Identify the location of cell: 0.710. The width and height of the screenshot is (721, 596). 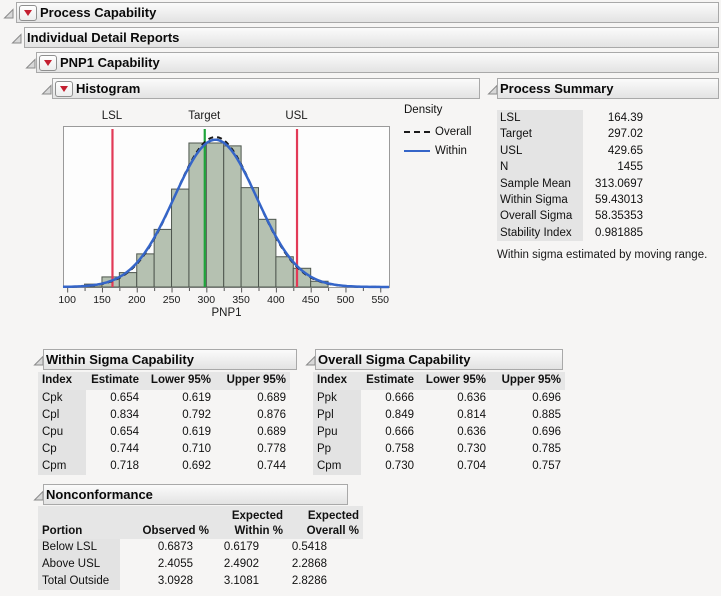
(196, 449).